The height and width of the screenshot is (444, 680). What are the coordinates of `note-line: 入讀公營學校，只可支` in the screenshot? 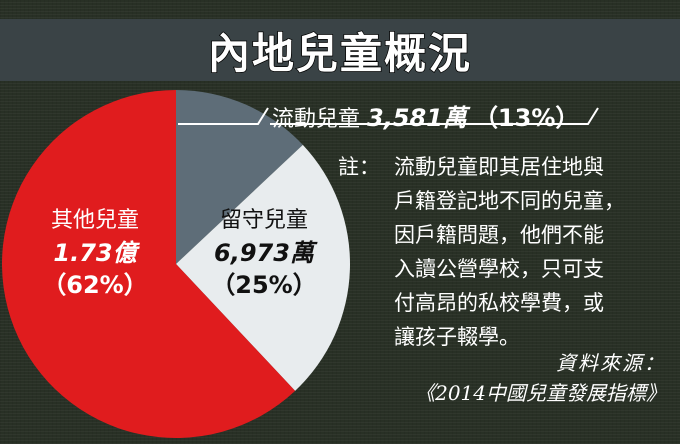 It's located at (506, 269).